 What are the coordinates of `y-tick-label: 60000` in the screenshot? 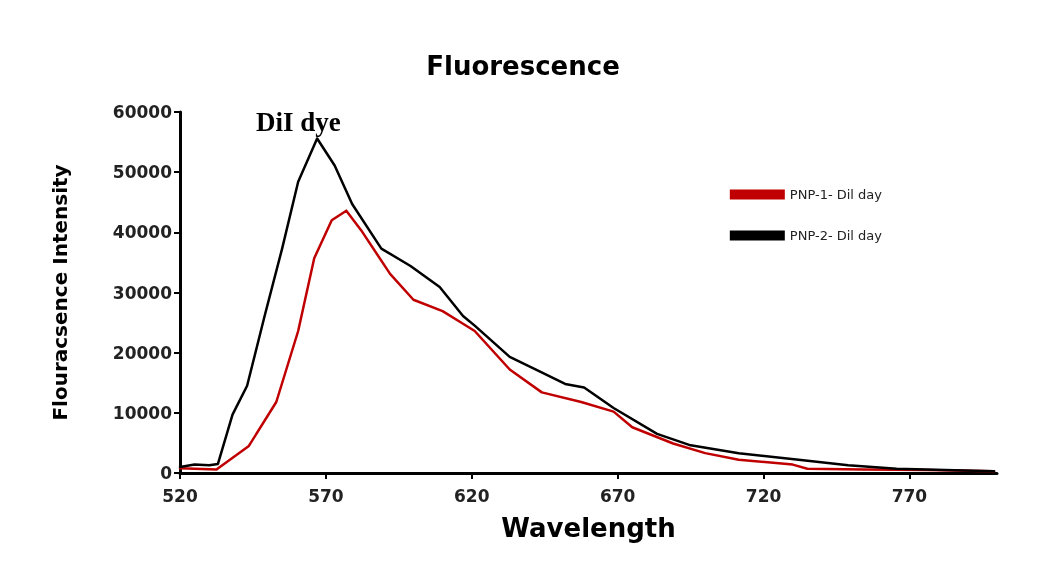 It's located at (142, 112).